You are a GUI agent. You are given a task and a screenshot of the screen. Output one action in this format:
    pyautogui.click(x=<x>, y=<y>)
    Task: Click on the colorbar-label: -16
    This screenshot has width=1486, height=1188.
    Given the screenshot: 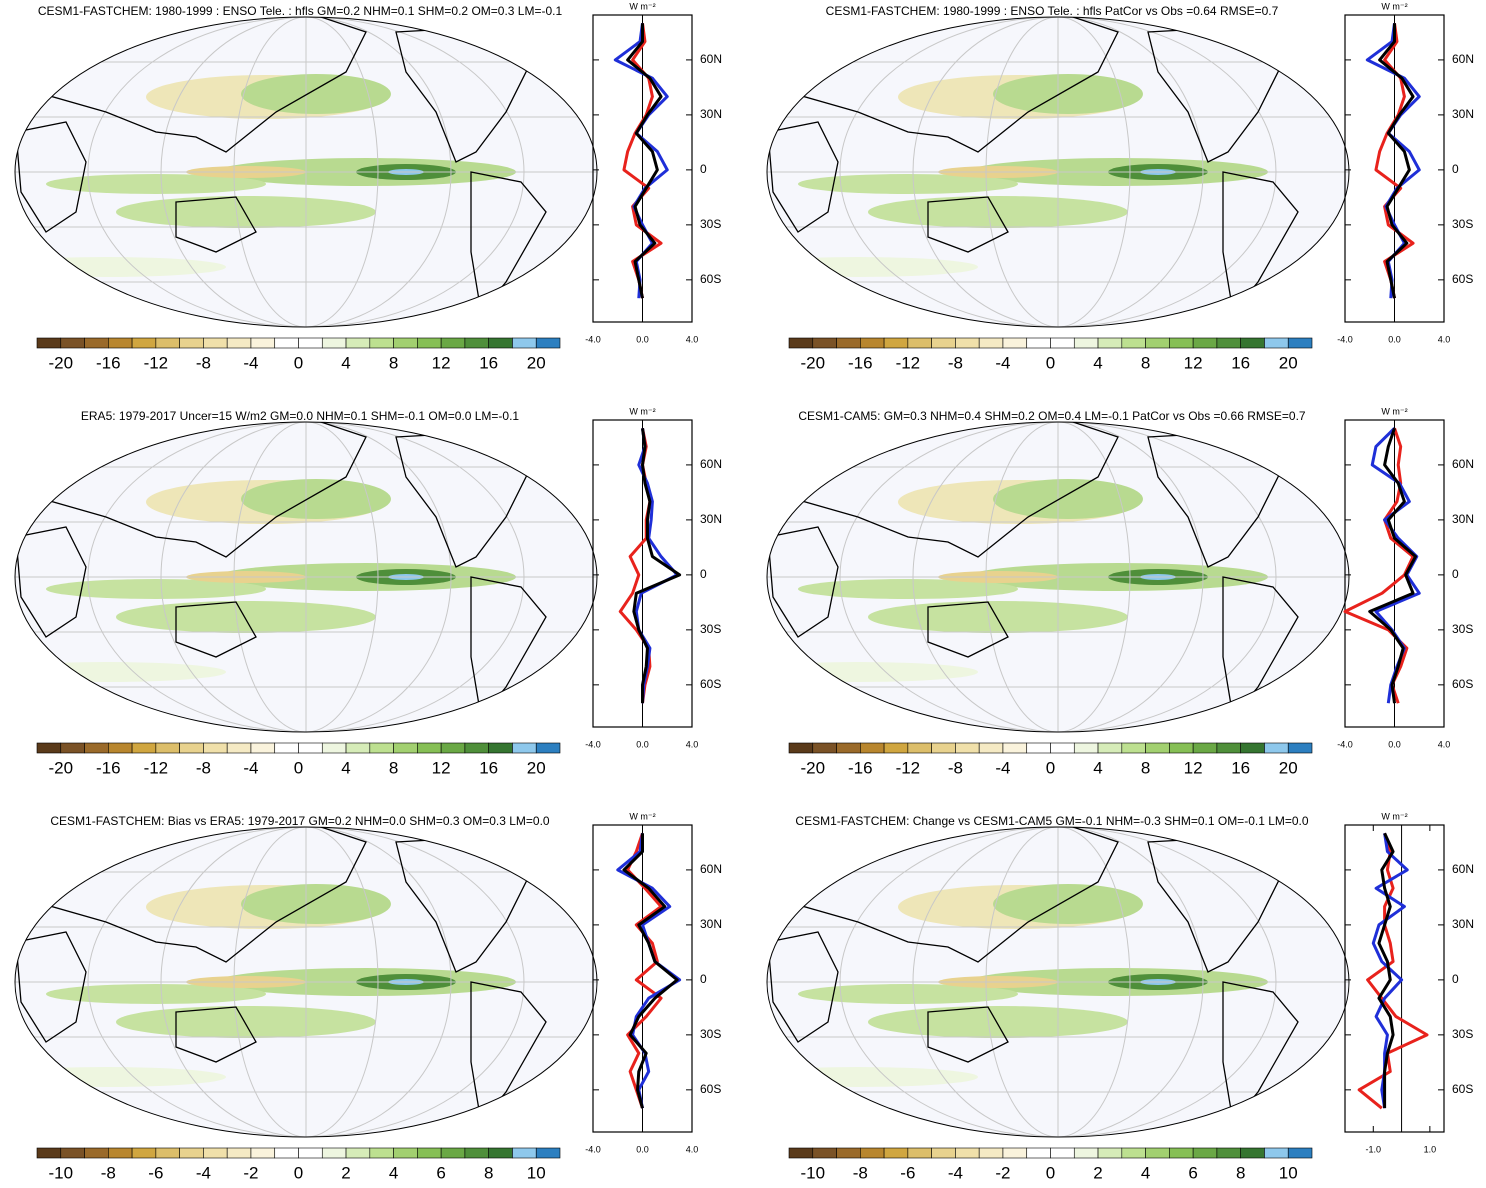 What is the action you would take?
    pyautogui.click(x=108, y=362)
    